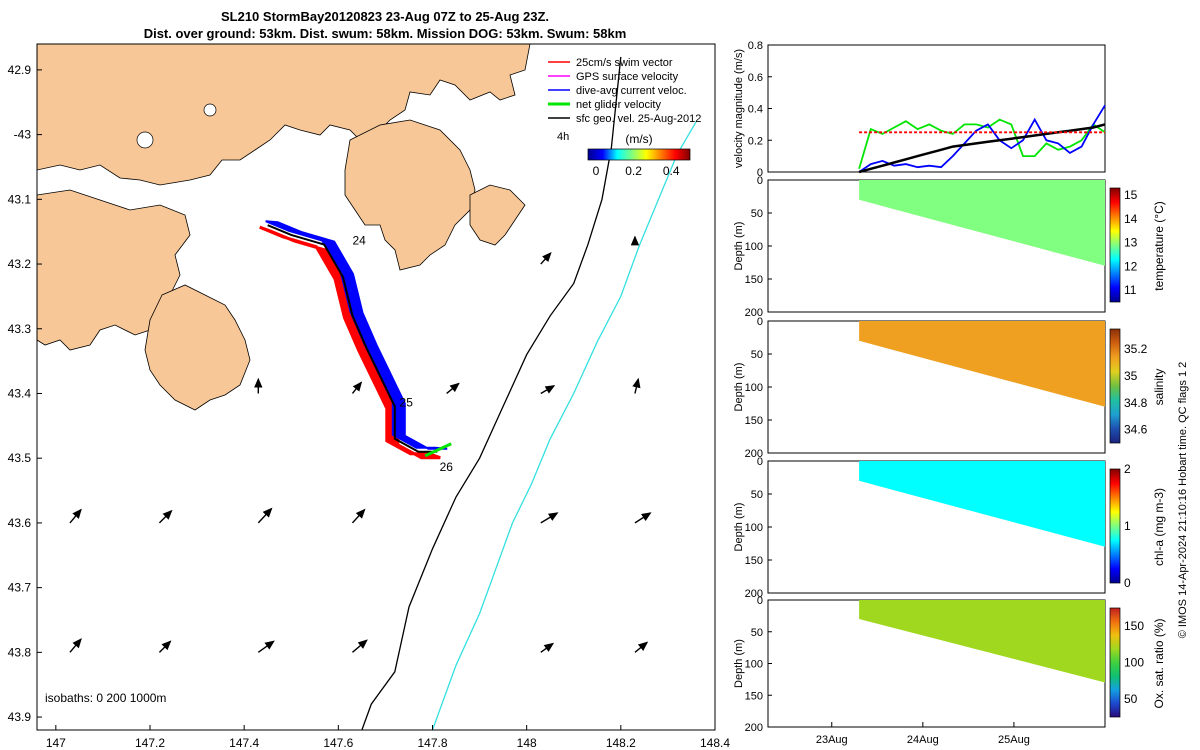  I want to click on velocity-y-tick-label: 0.2, so click(755, 141).